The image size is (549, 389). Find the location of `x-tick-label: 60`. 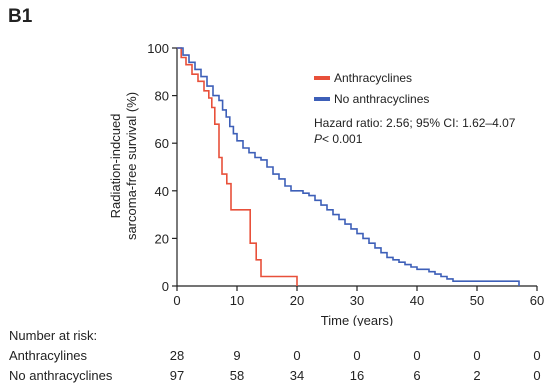

x-tick-label: 60 is located at coordinates (537, 300).